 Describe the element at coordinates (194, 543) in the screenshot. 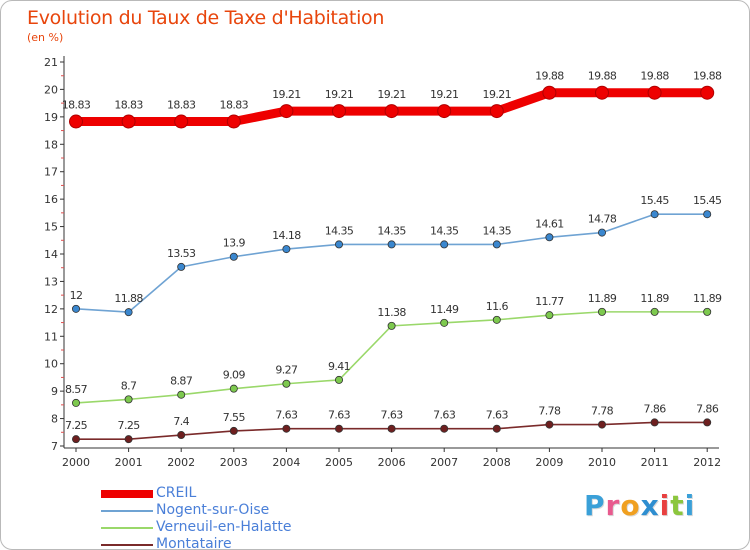

I see `legend-label: Montataire` at that location.